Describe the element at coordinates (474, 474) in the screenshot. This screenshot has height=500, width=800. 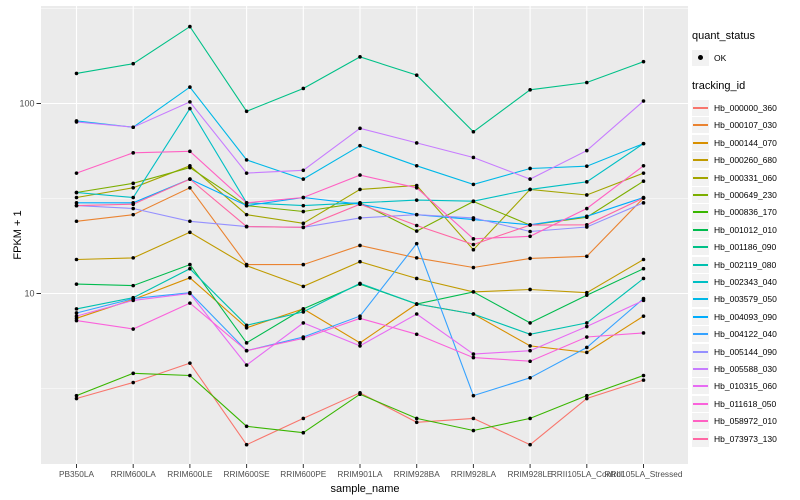
I see `x-tick-label: RRIM928LA` at that location.